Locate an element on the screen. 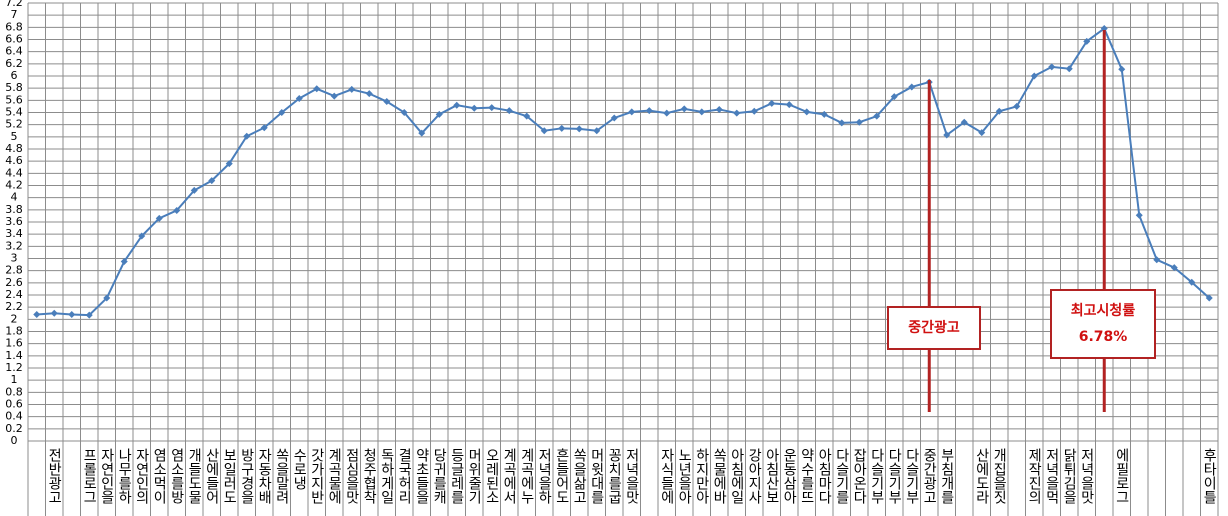  y-tick-label: 5.8 is located at coordinates (14, 87).